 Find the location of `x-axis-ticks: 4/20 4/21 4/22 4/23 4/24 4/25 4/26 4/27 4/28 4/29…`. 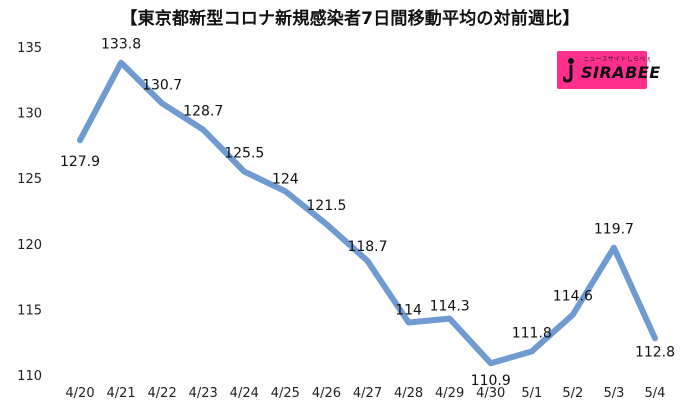

x-axis-ticks: 4/20 4/21 4/22 4/23 4/24 4/25 4/26 4/27 4/28 4/29… is located at coordinates (365, 393).